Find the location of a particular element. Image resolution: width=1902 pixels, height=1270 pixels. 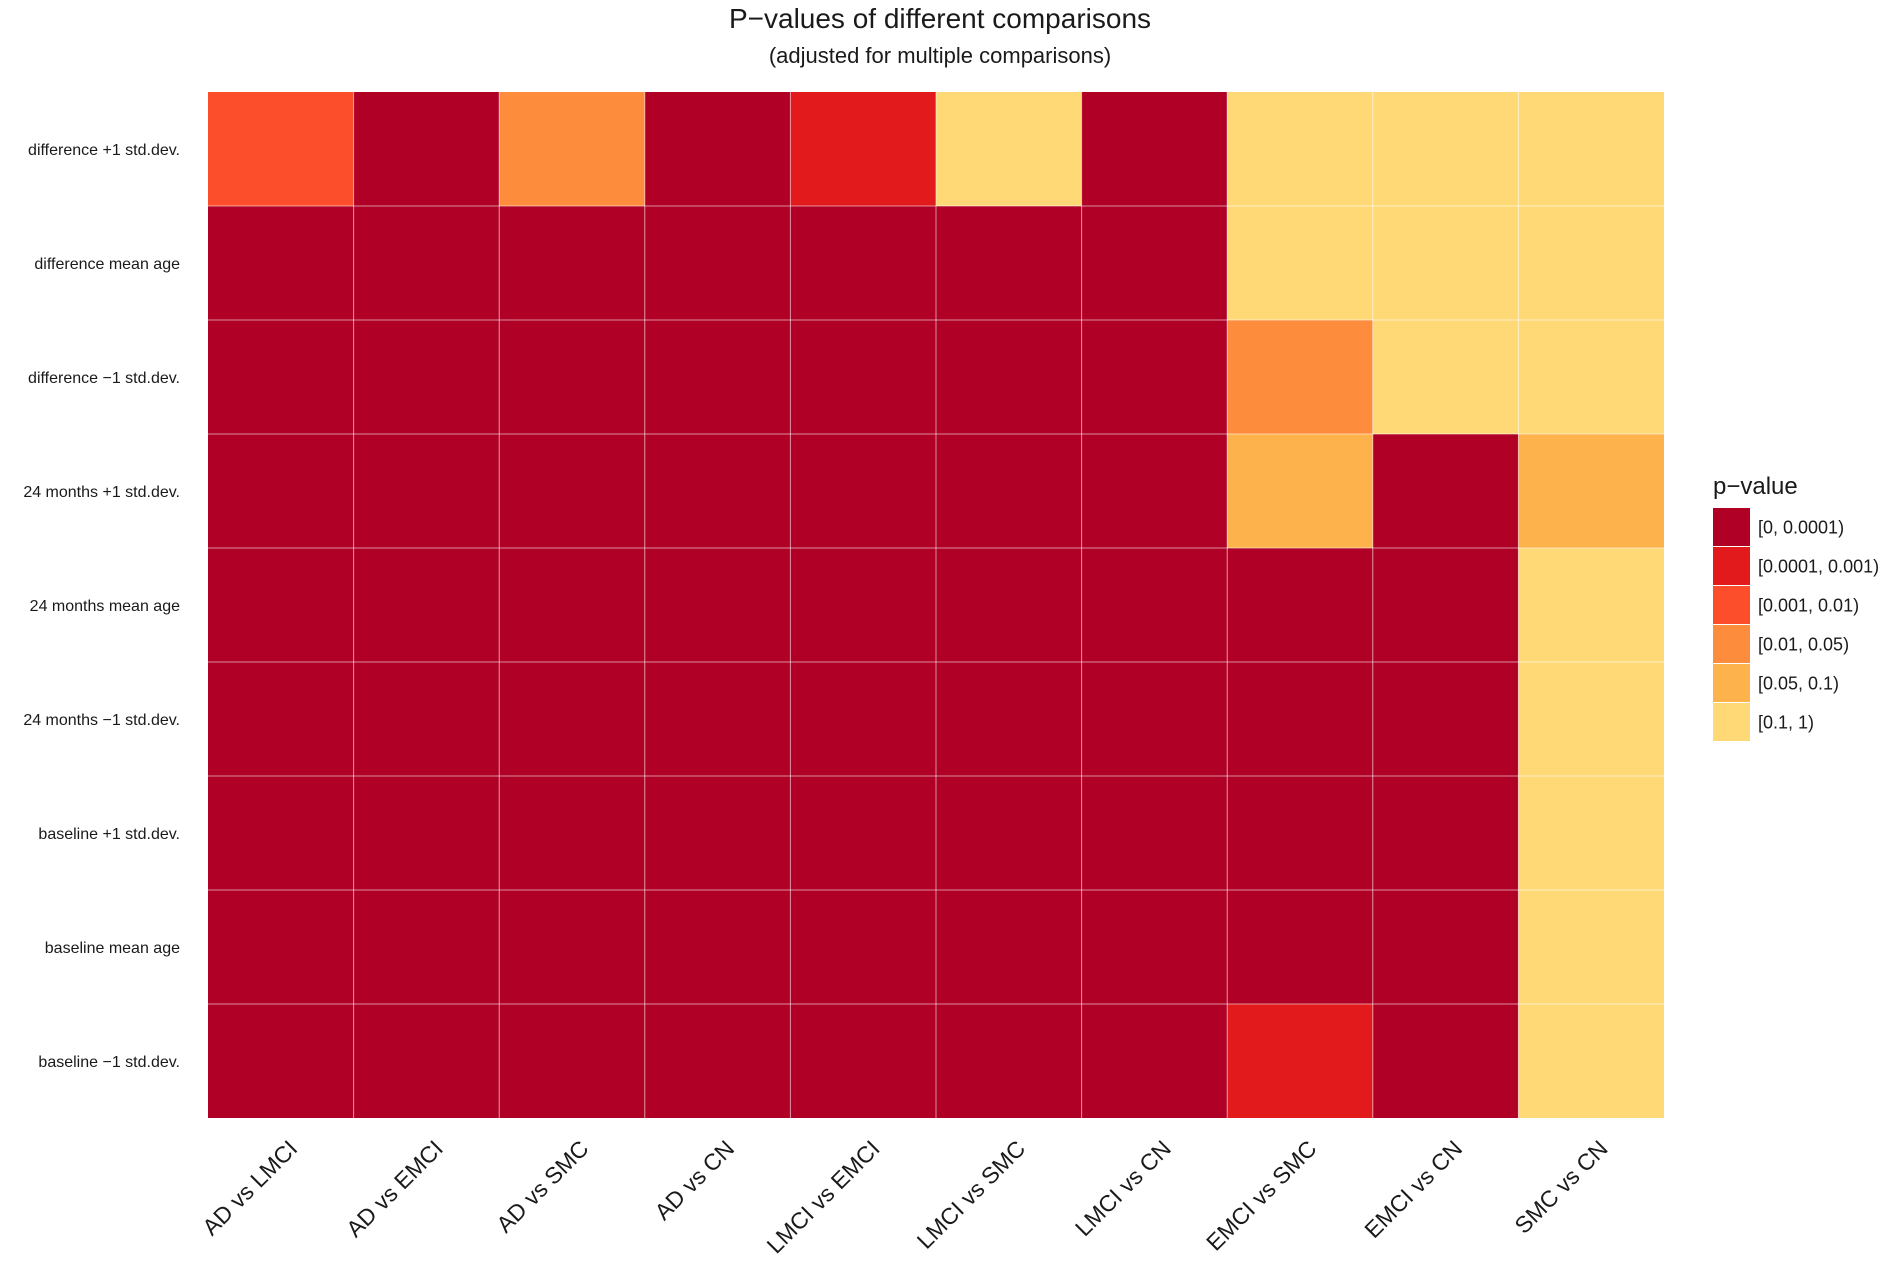

x-tick-label: AD vs EMCI is located at coordinates (394, 1188).